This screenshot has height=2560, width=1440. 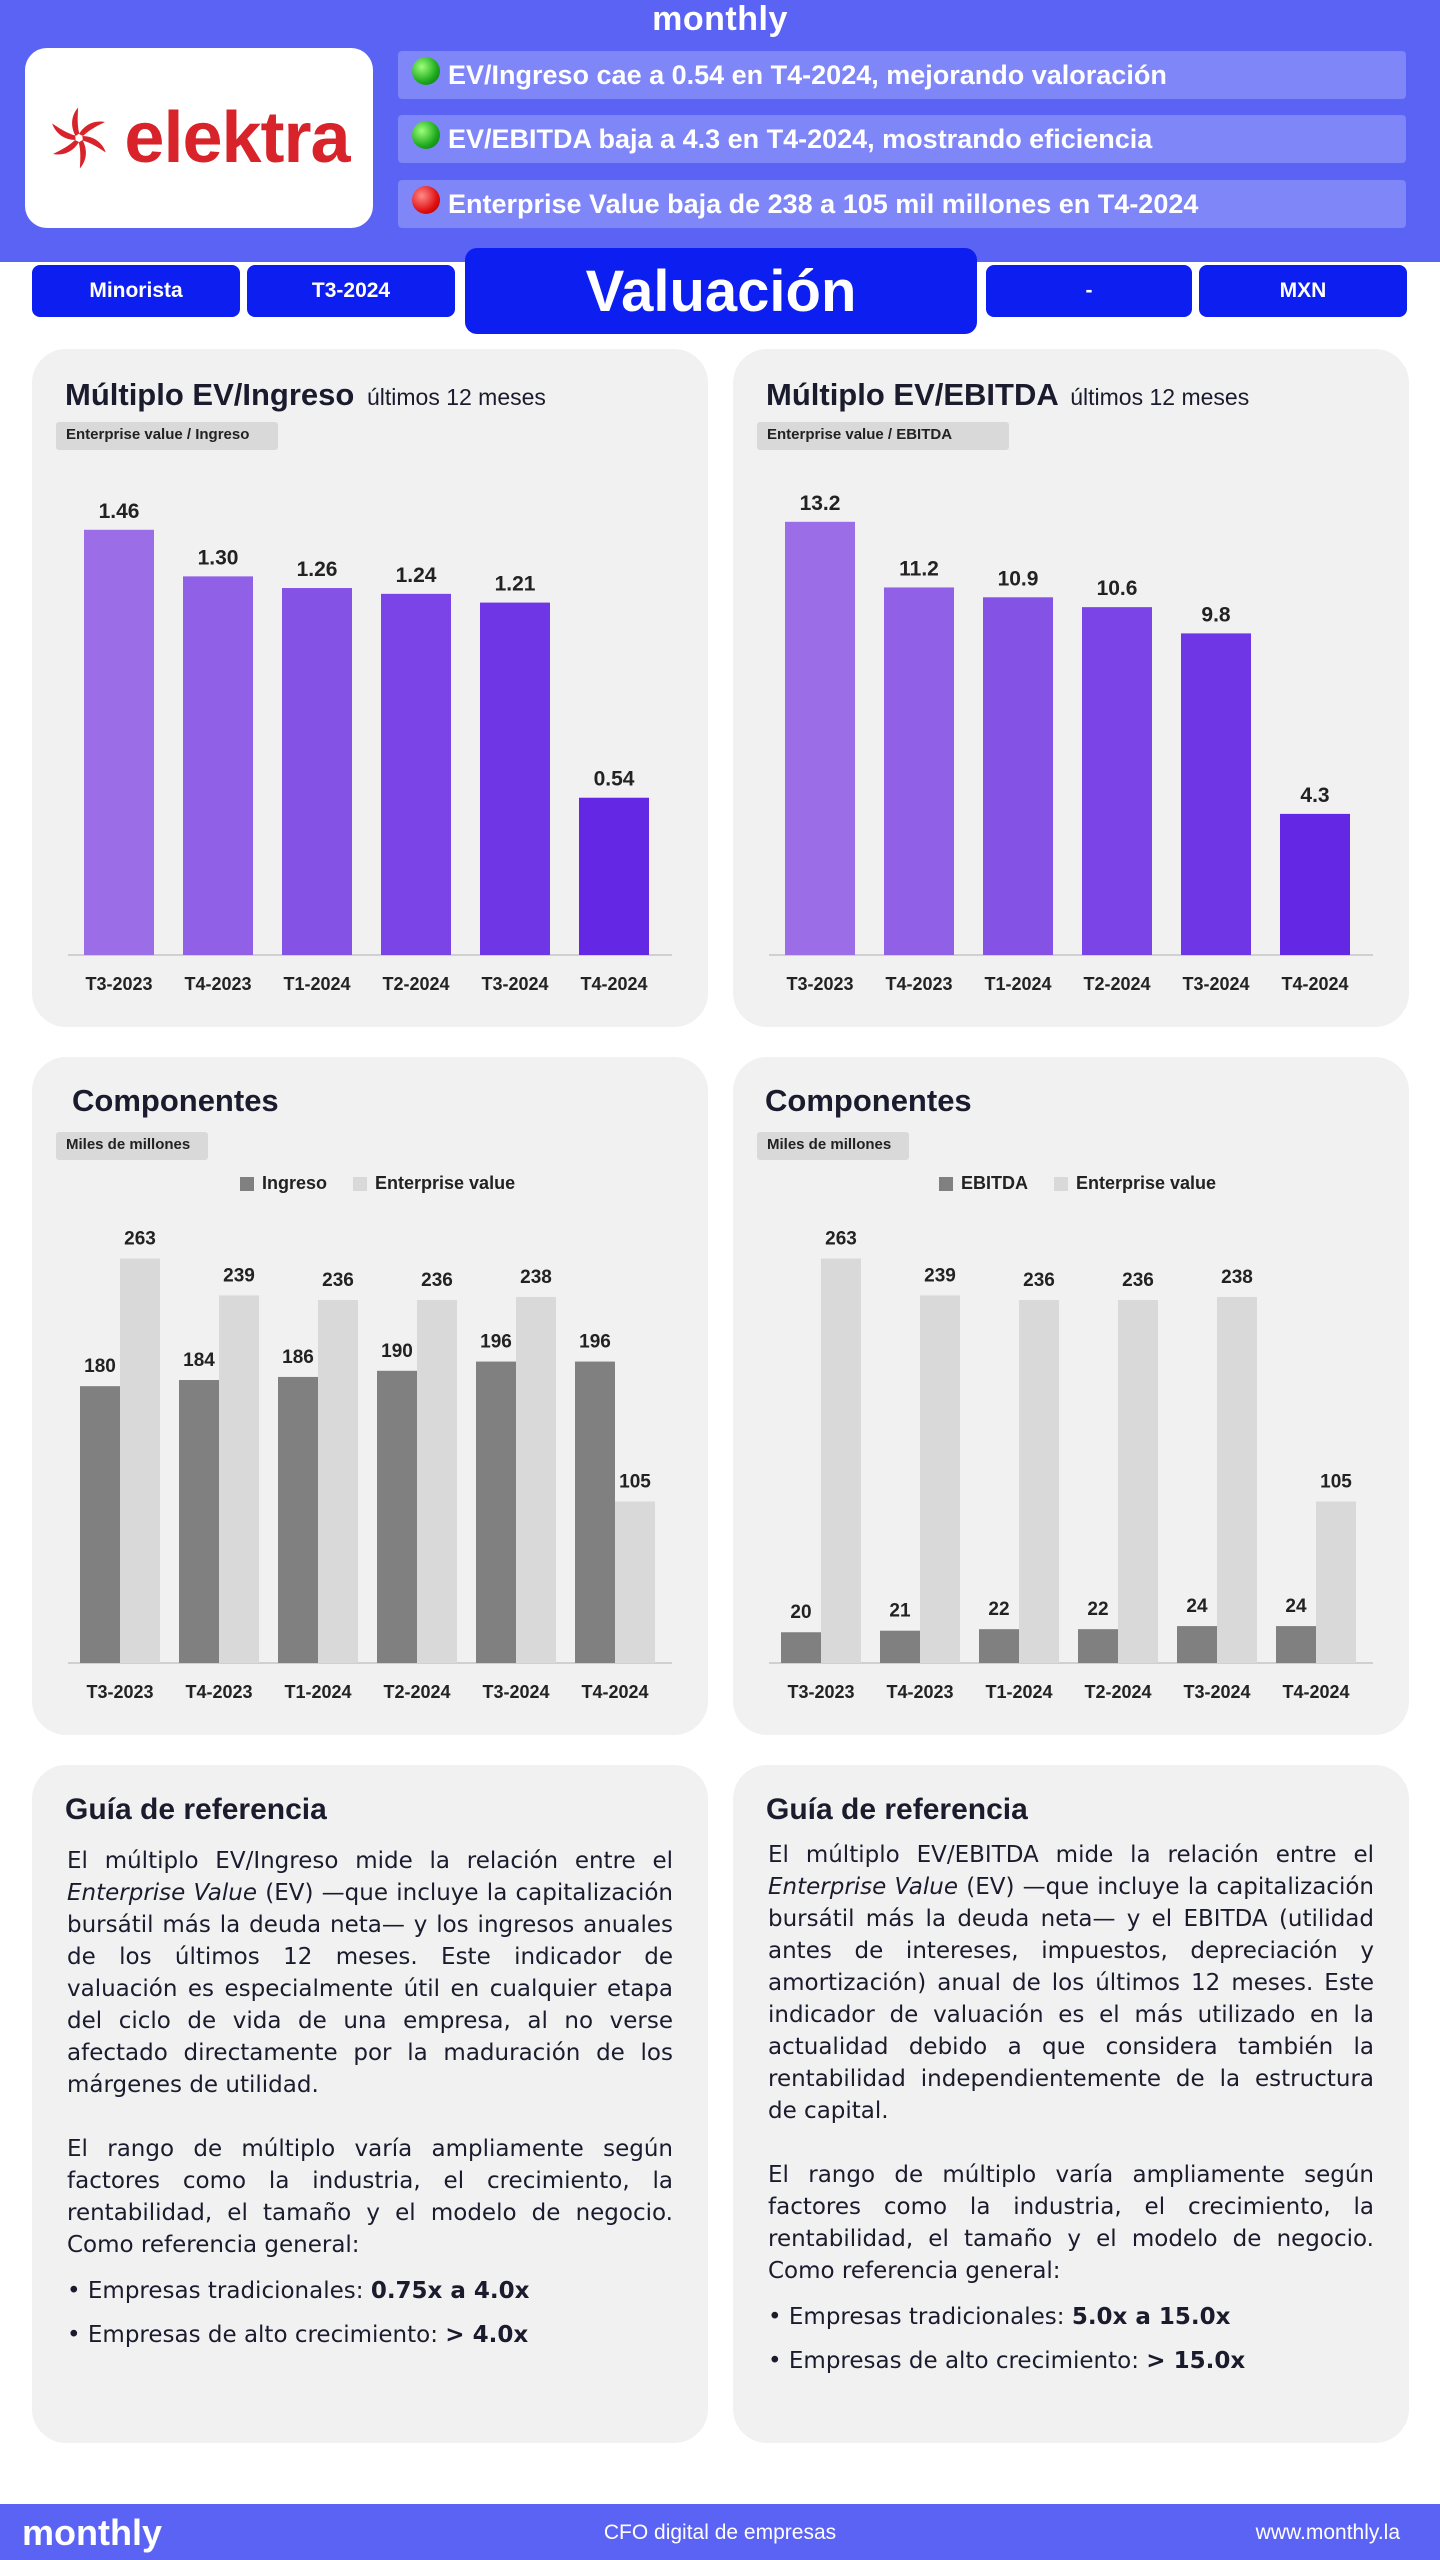 What do you see at coordinates (720, 19) in the screenshot?
I see `brand-logo-top: monthly` at bounding box center [720, 19].